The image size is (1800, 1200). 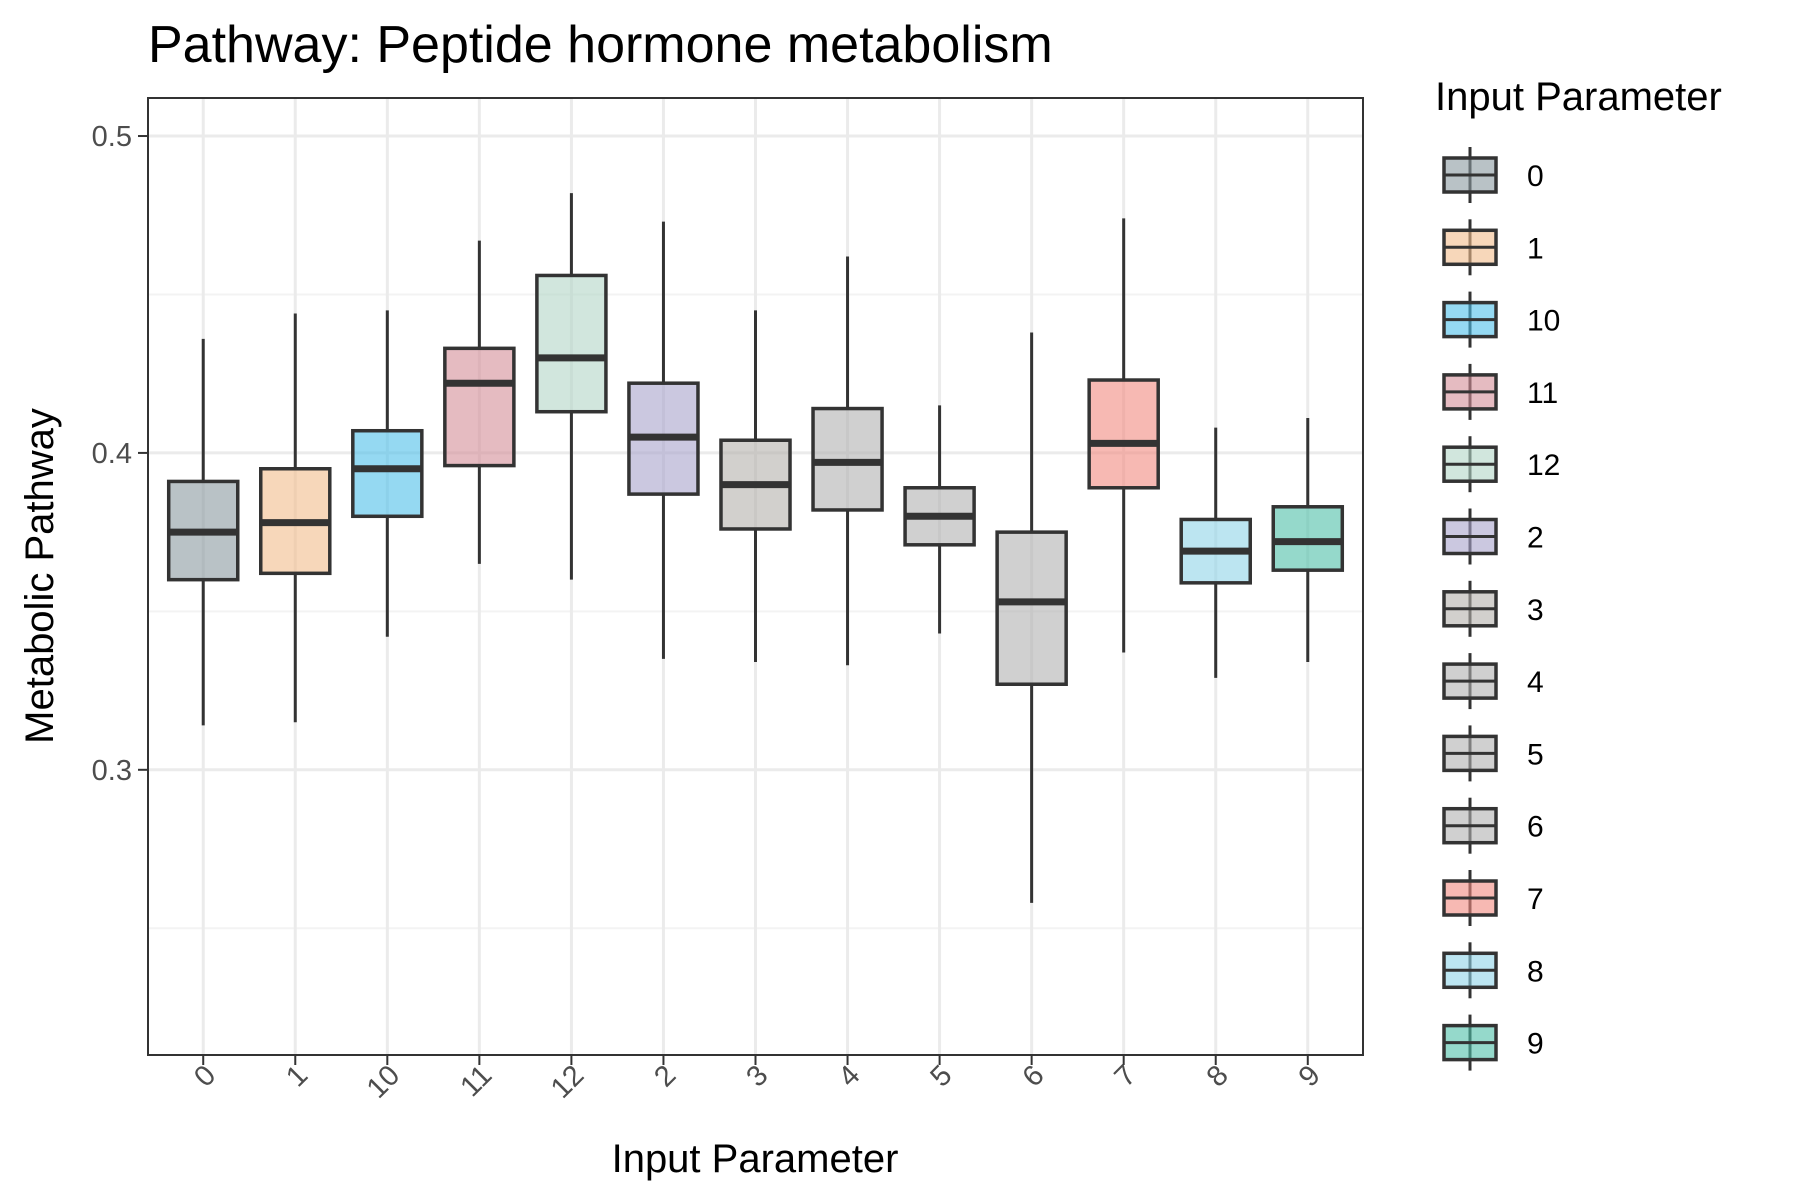 I want to click on legend: Input Parameter 0 1 10 11 12 2 3 4 5 6 7 8 9, so click(x=1578, y=573).